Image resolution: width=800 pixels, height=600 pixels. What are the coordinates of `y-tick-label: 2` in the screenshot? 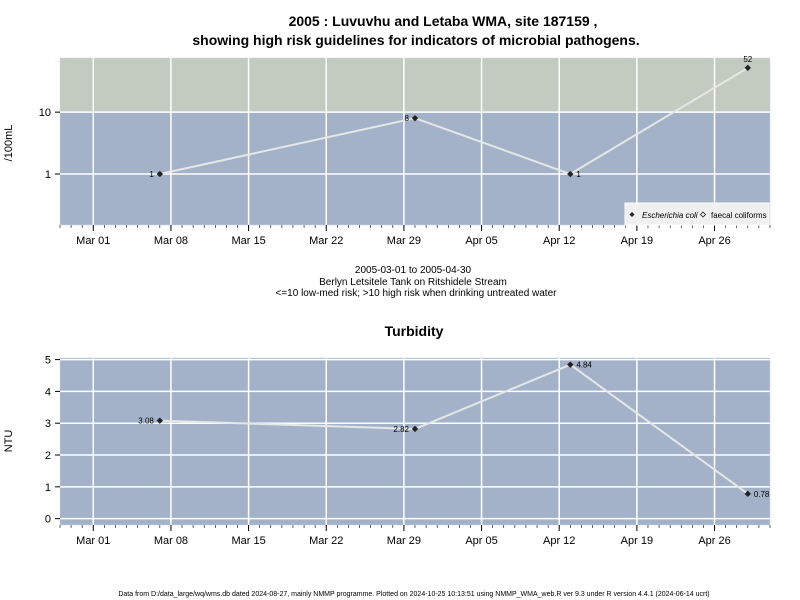 It's located at (48, 456).